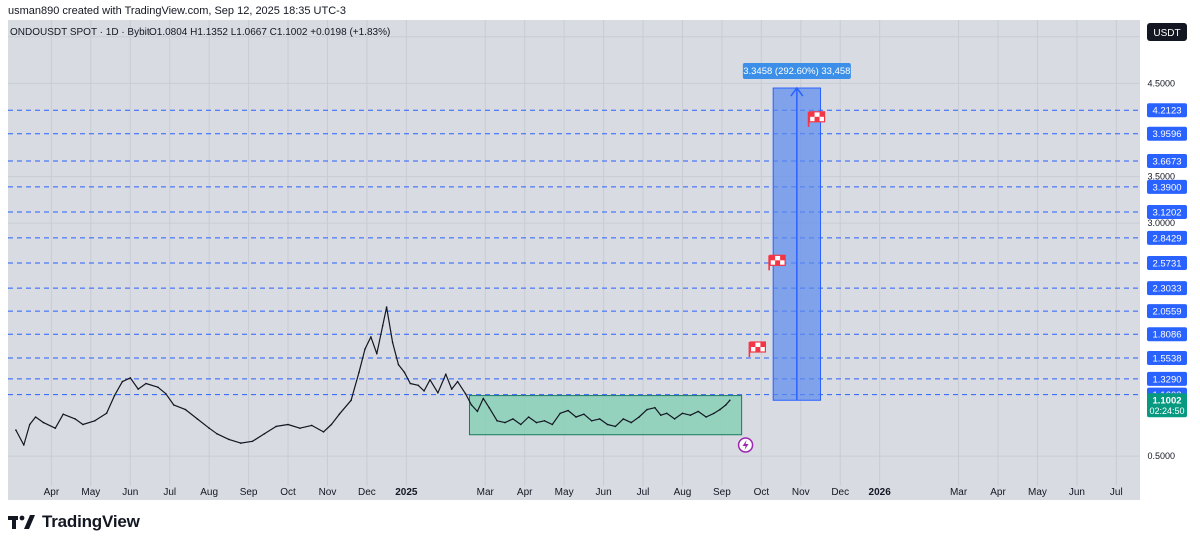  Describe the element at coordinates (1166, 401) in the screenshot. I see `last-price-label: 1.1002` at that location.